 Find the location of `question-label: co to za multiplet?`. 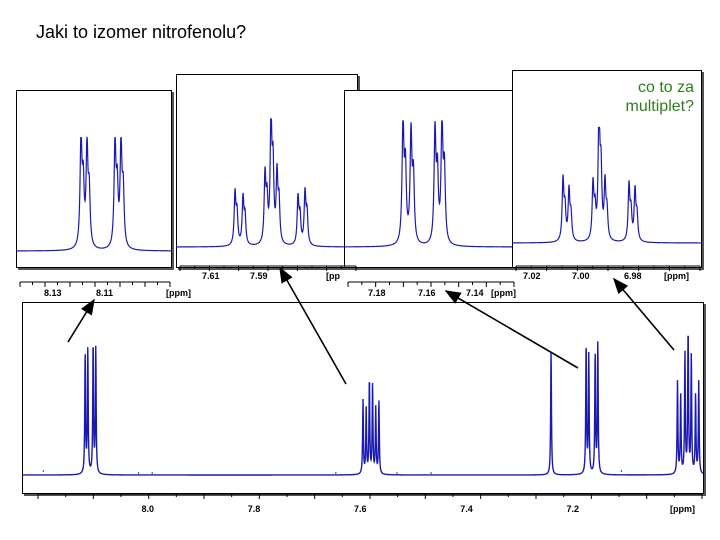

question-label: co to za multiplet? is located at coordinates (660, 97).